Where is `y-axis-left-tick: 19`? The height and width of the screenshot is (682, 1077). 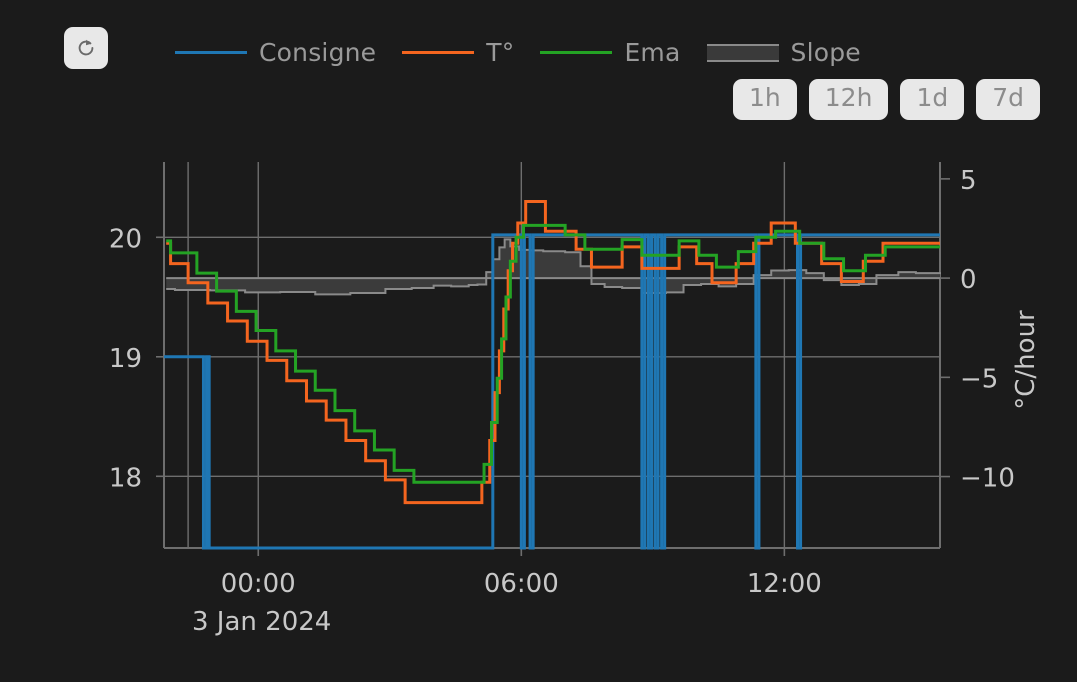 y-axis-left-tick: 19 is located at coordinates (125, 359).